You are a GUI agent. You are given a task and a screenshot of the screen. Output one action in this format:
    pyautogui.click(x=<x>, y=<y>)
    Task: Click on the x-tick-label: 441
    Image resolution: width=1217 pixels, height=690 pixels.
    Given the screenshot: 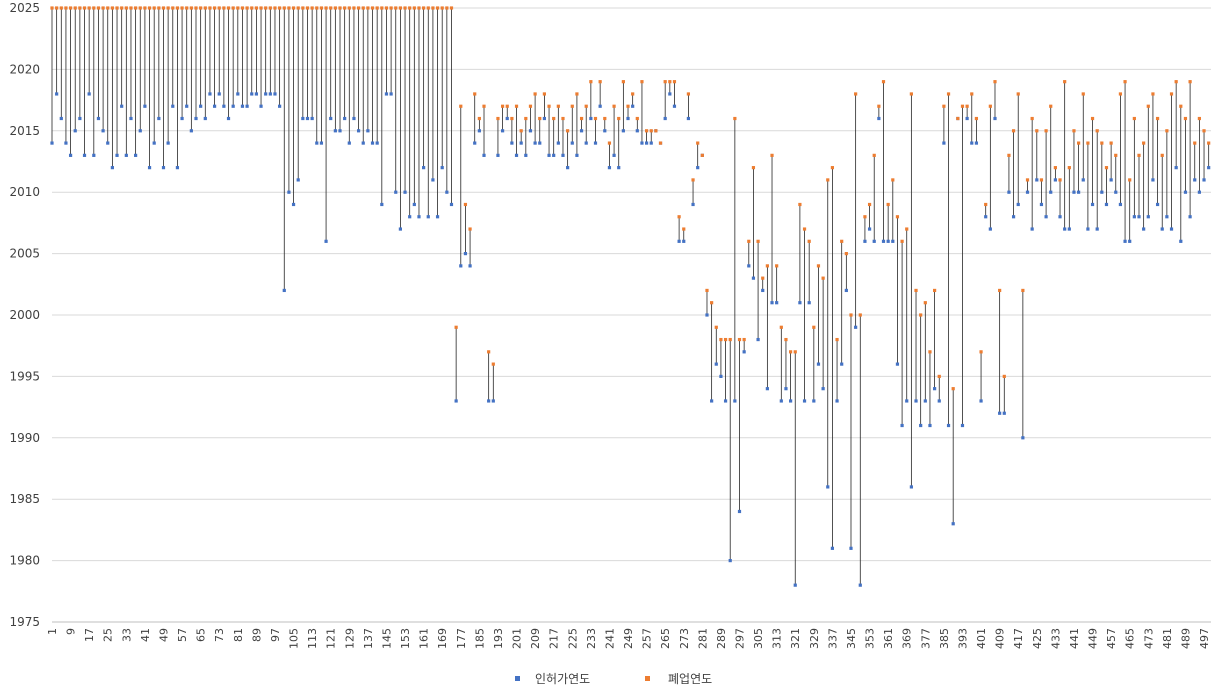 What is the action you would take?
    pyautogui.click(x=1074, y=638)
    